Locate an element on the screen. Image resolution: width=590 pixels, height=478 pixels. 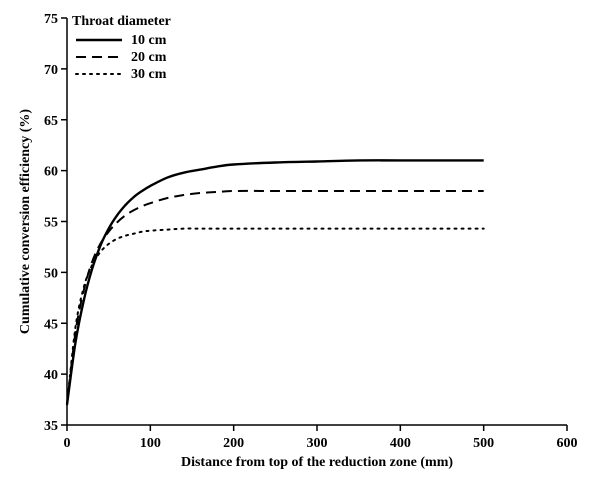
legend-title: Throat diameter is located at coordinates (121, 21).